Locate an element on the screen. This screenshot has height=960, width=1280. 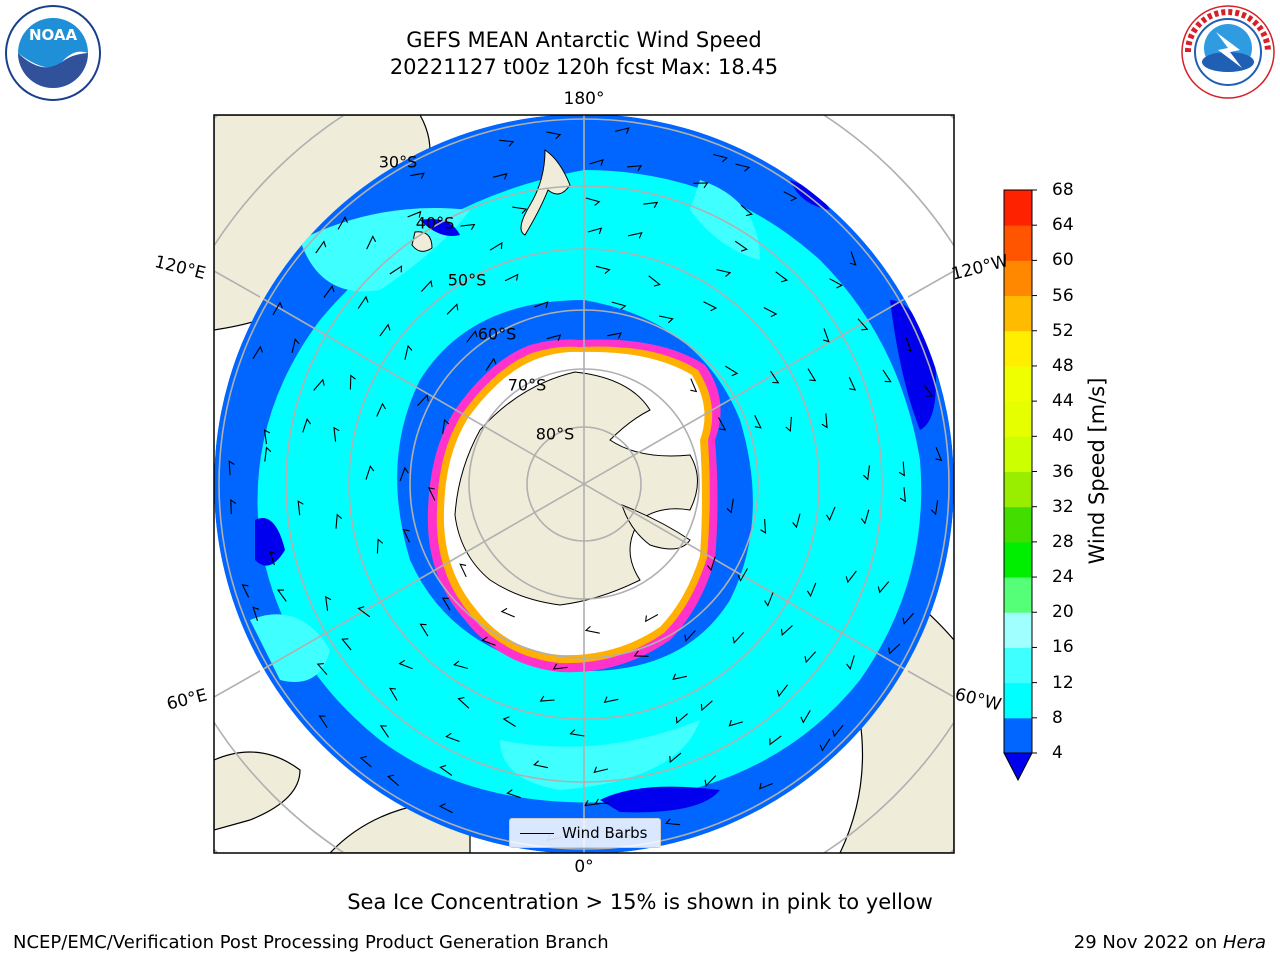
lat-label-40s: 40°S is located at coordinates (435, 223).